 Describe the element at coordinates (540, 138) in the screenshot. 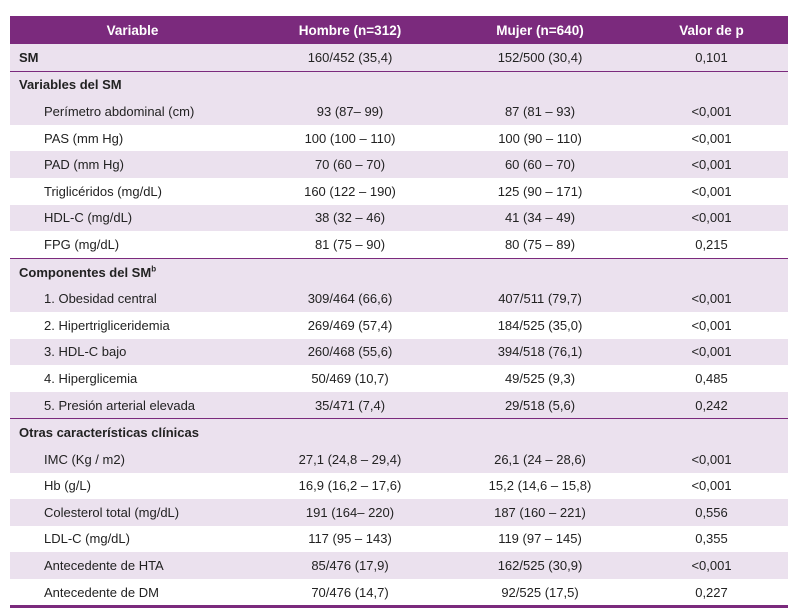

I see `mujer-cell: 100 (90 – 110)` at that location.